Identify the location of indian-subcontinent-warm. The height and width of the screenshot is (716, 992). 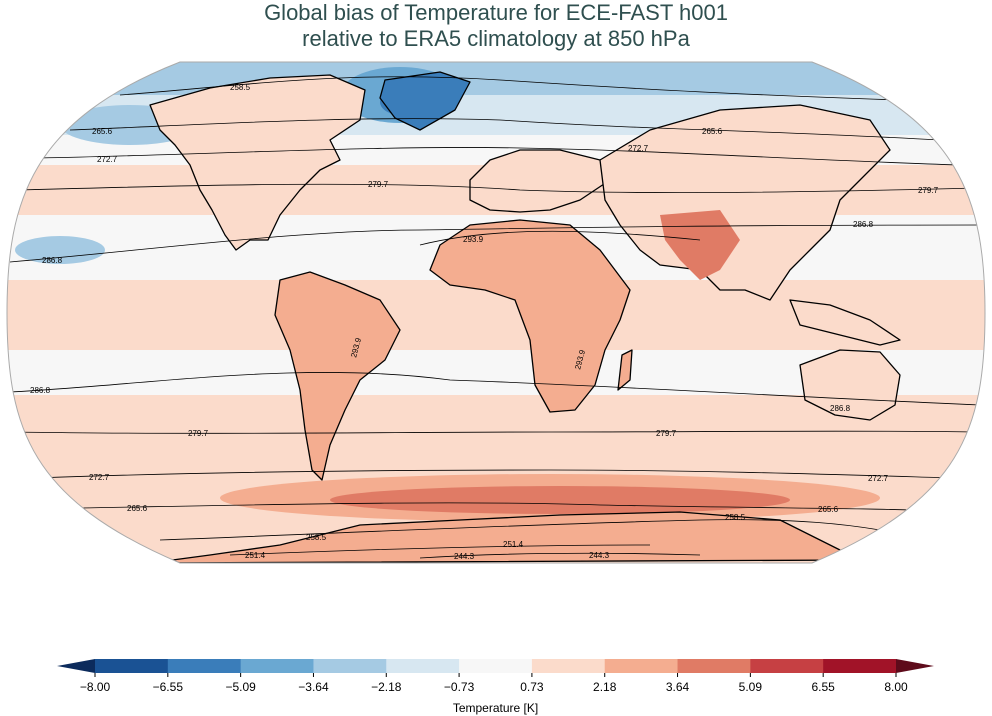
(700, 245).